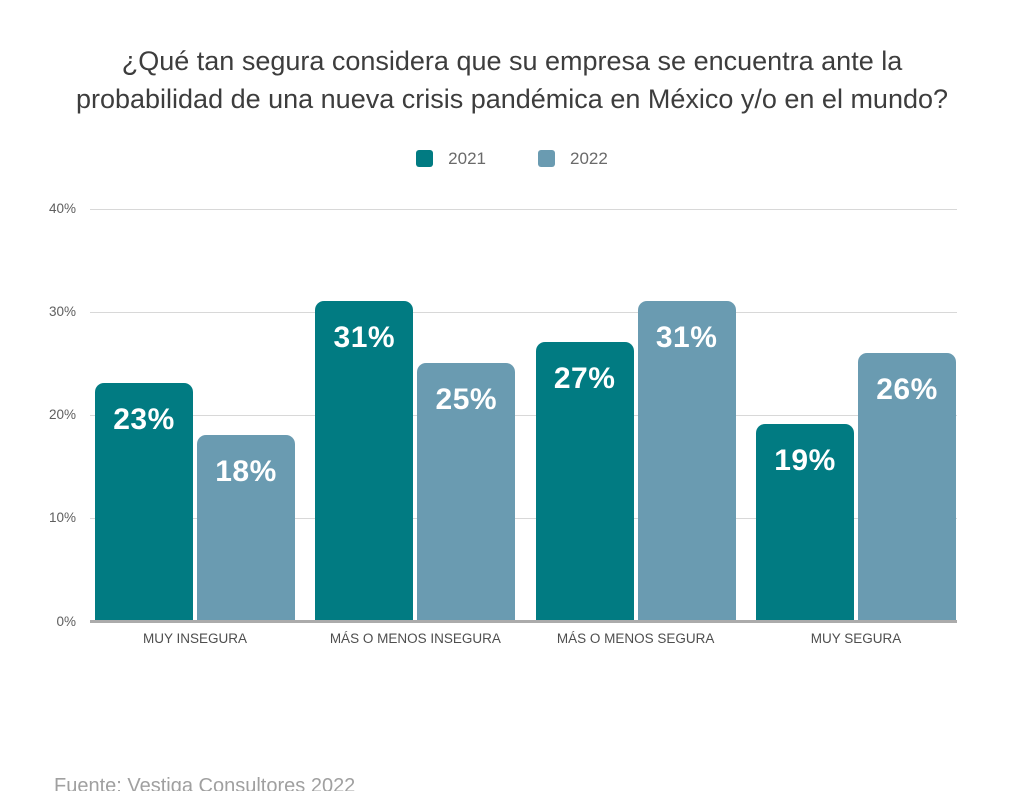 The image size is (1024, 791). I want to click on legend-item-2021: 2021, so click(451, 159).